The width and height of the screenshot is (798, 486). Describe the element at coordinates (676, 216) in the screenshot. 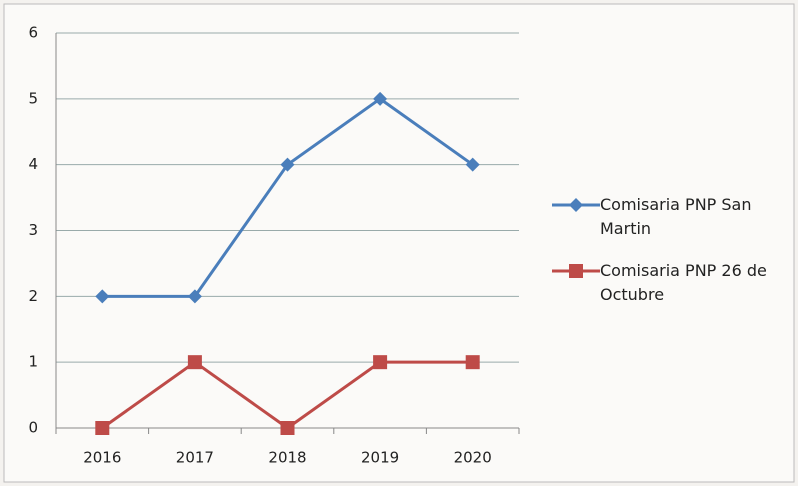

I see `legend-label: Comisaria PNP San Martin` at that location.